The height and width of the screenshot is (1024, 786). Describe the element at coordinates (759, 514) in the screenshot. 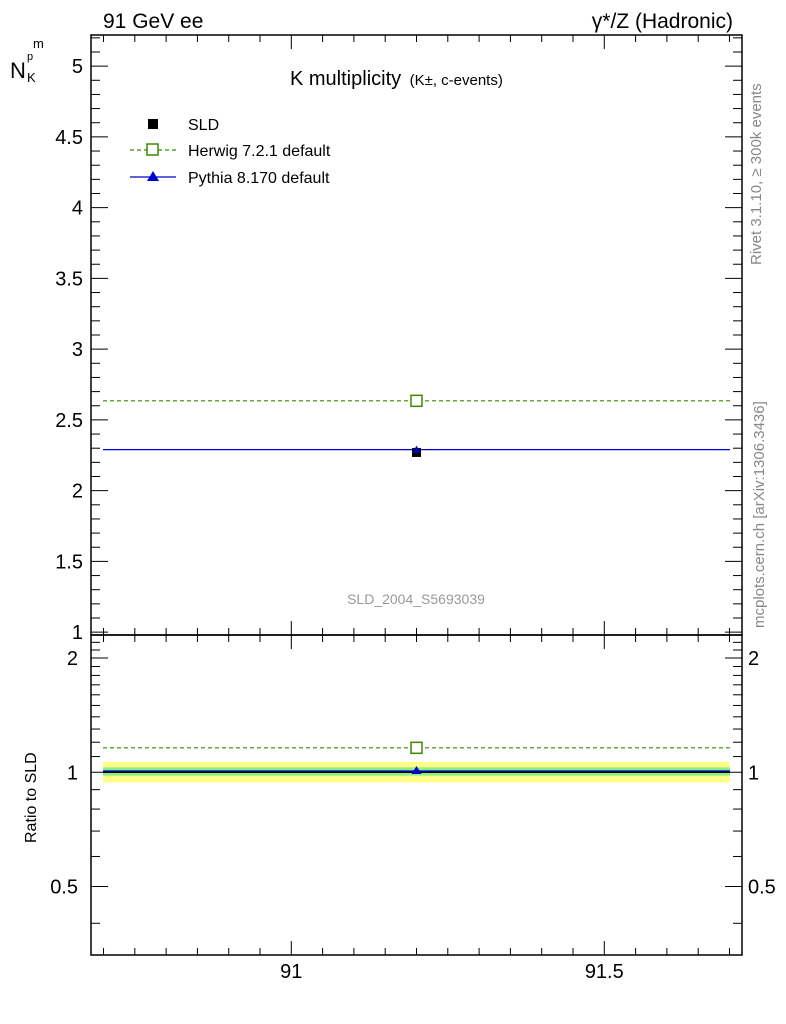

I see `mcplots-label: mcplots.cern.ch [arXiv:1306.3436]` at that location.